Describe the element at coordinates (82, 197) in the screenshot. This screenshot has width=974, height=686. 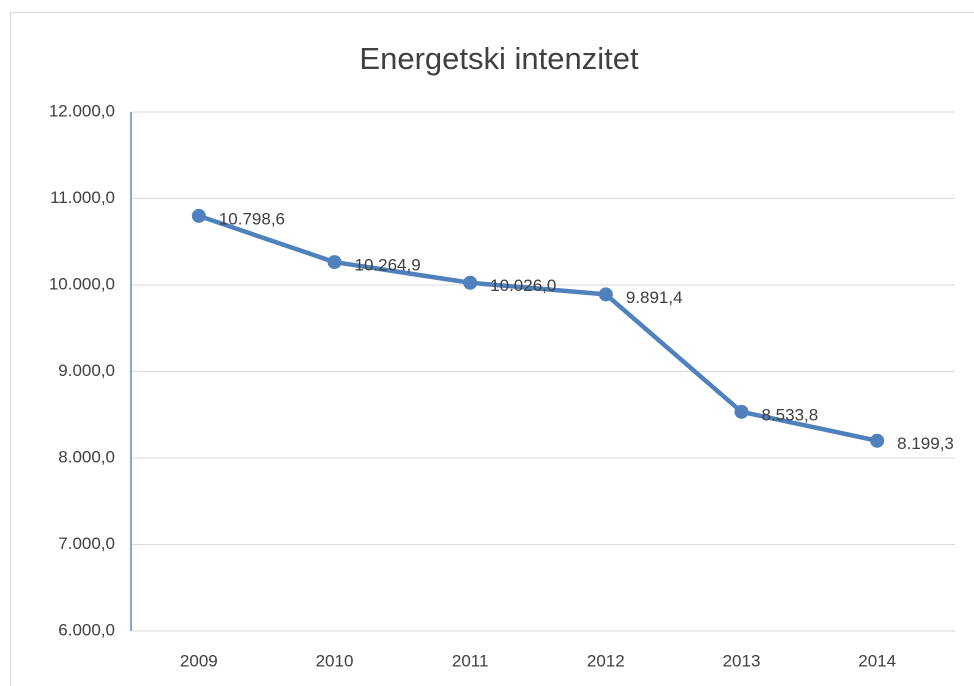
I see `y-tick-label: 11.000,0` at that location.